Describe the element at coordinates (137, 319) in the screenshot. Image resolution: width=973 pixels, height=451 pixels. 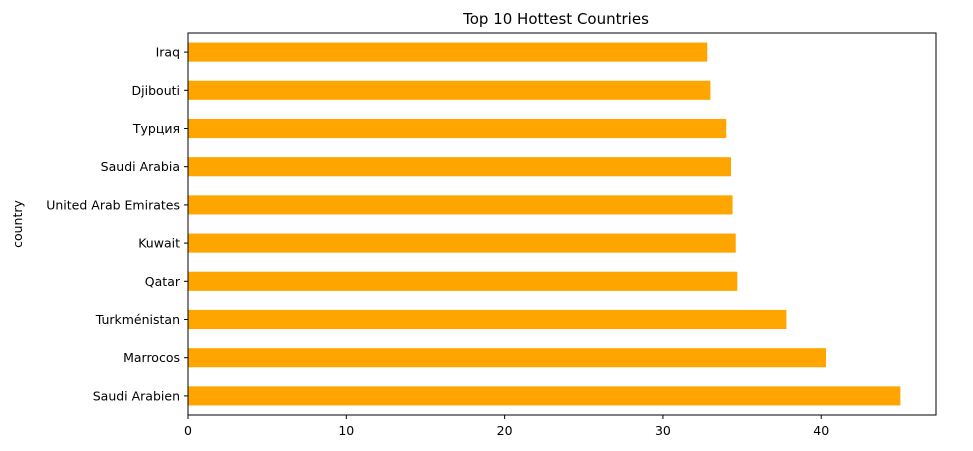
I see `y-tick-label: Turkménistan` at that location.